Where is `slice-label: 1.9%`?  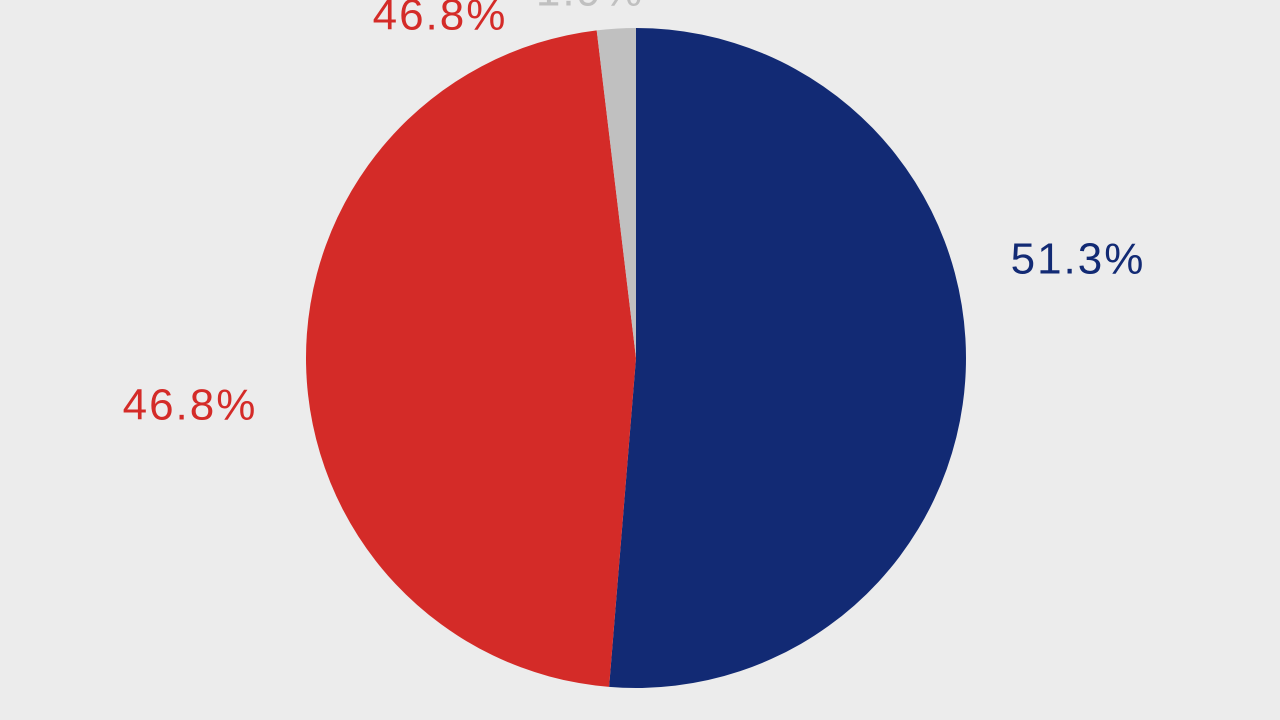 slice-label: 1.9% is located at coordinates (590, 8).